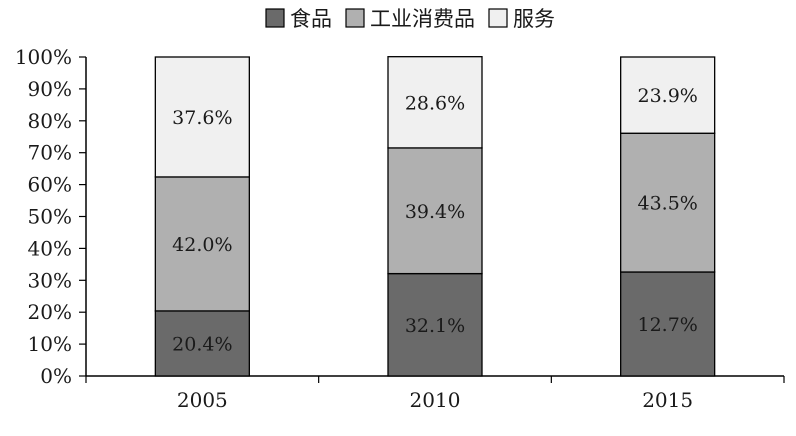 The image size is (796, 436). What do you see at coordinates (667, 400) in the screenshot?
I see `x-tick-label: 2015` at bounding box center [667, 400].